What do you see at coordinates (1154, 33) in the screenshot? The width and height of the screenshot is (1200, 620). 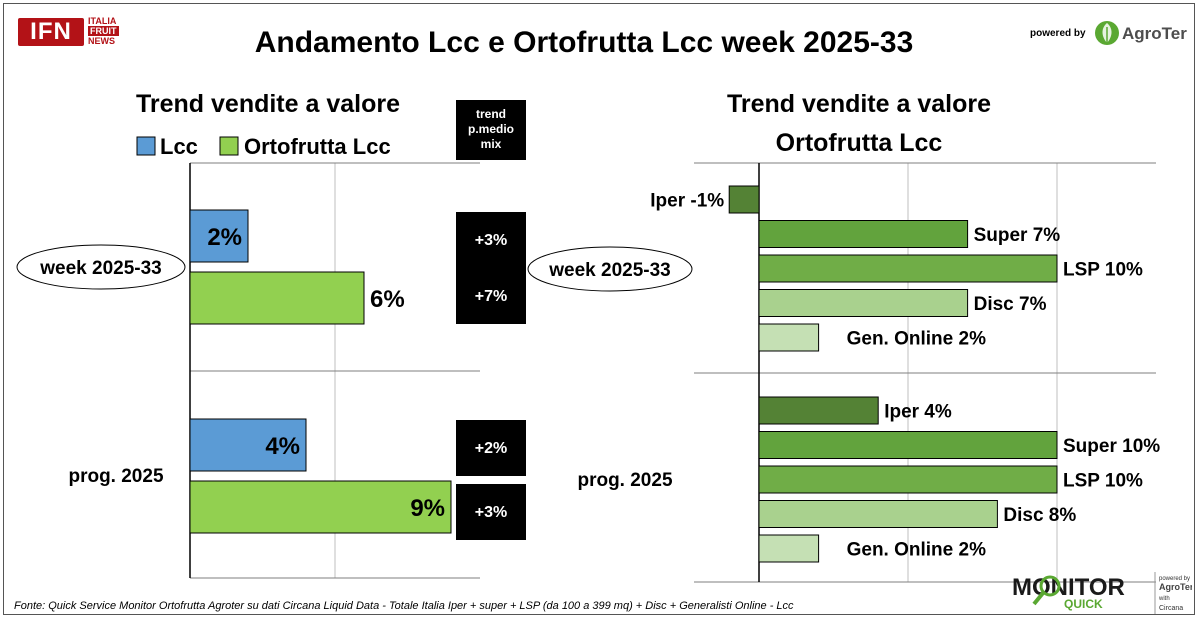 I see `agroter-logo-text: AgroTer` at bounding box center [1154, 33].